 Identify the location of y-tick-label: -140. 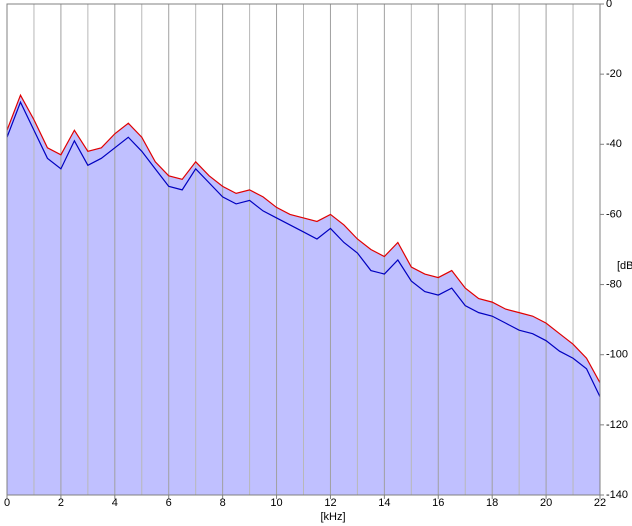
(617, 495).